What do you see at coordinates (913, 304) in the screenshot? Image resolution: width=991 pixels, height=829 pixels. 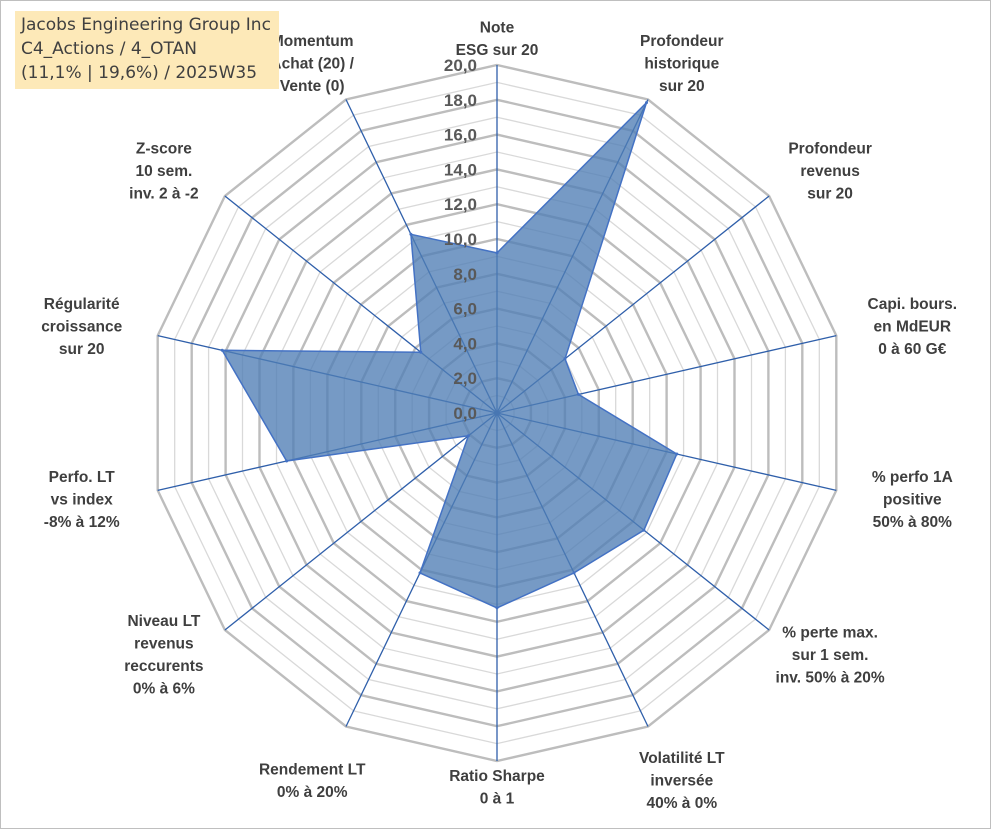 I see `axis-label-line: Capi. bours.` at bounding box center [913, 304].